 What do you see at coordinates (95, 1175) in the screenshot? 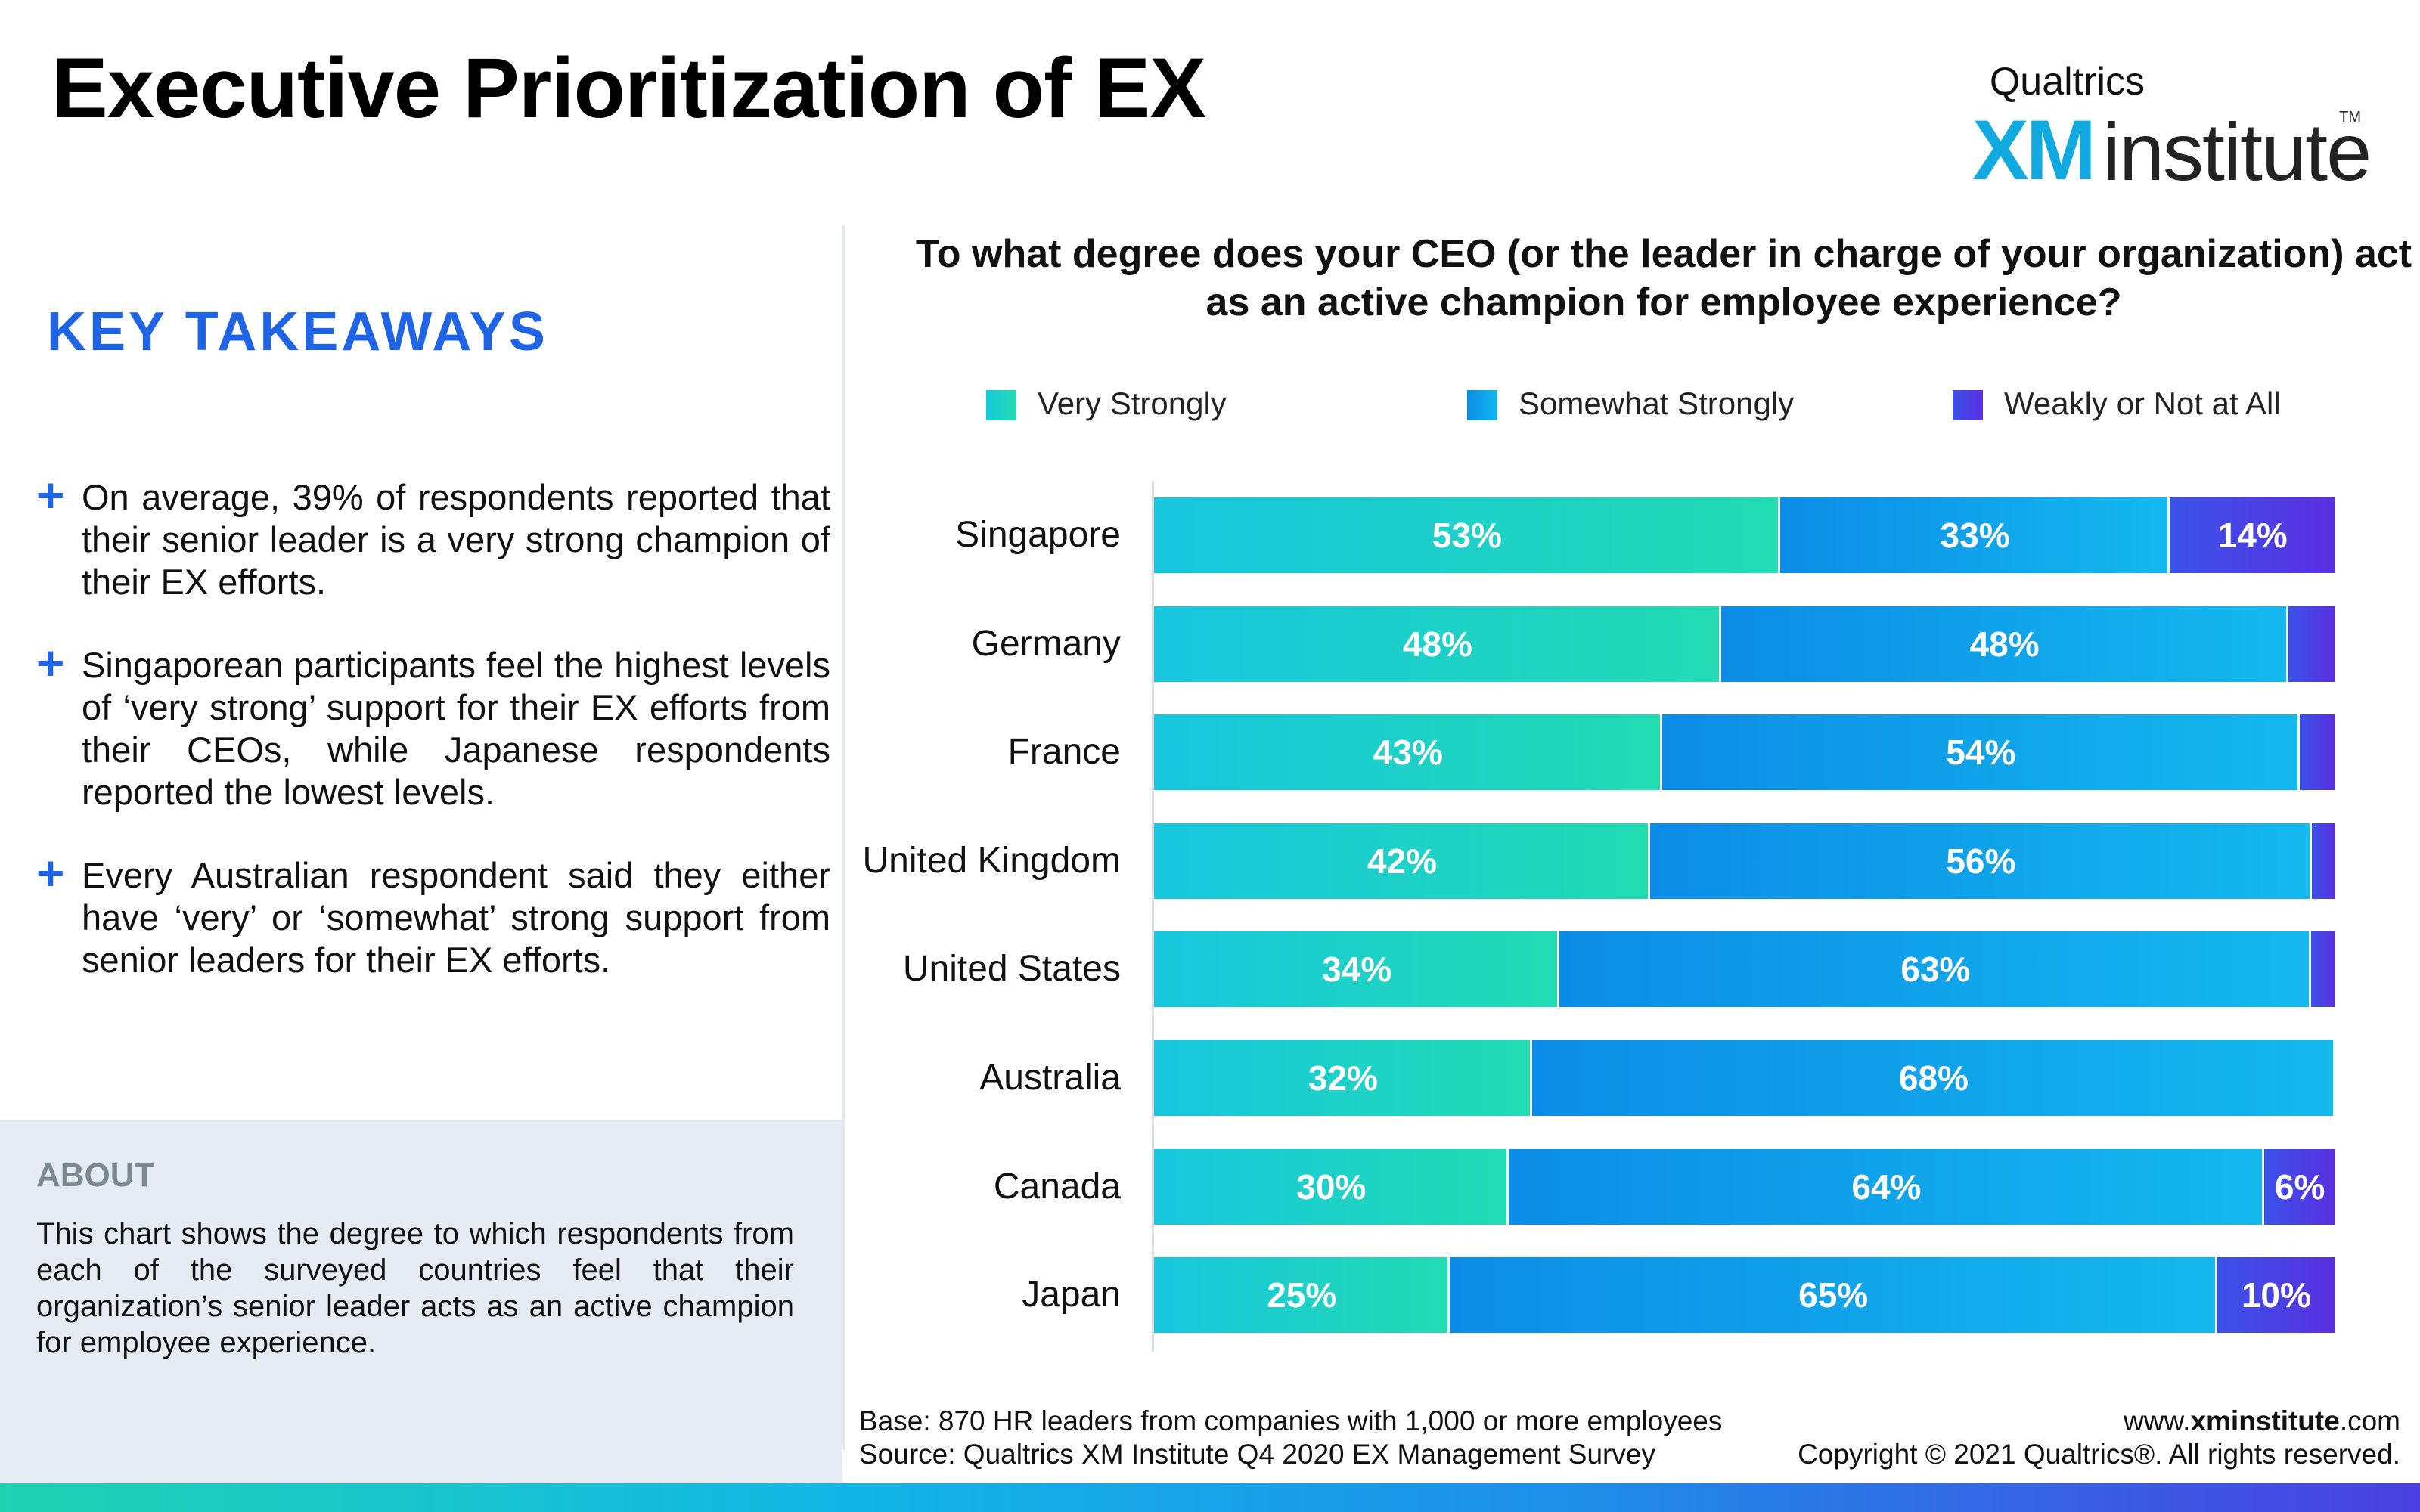
I see `about-heading: ABOUT` at bounding box center [95, 1175].